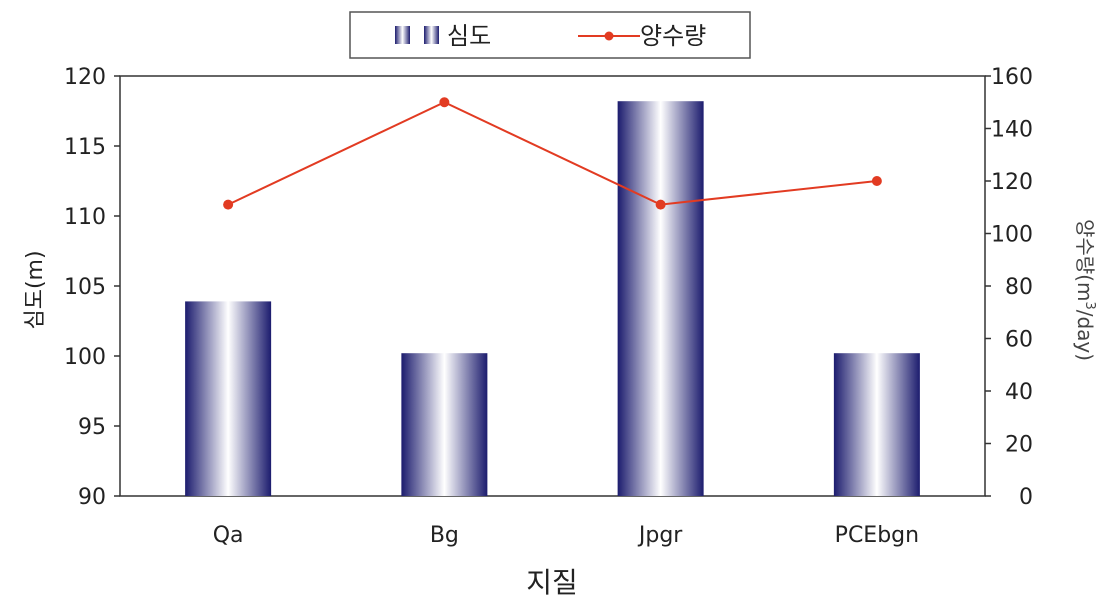  Describe the element at coordinates (228, 204) in the screenshot. I see `pumping-point-qa` at that location.